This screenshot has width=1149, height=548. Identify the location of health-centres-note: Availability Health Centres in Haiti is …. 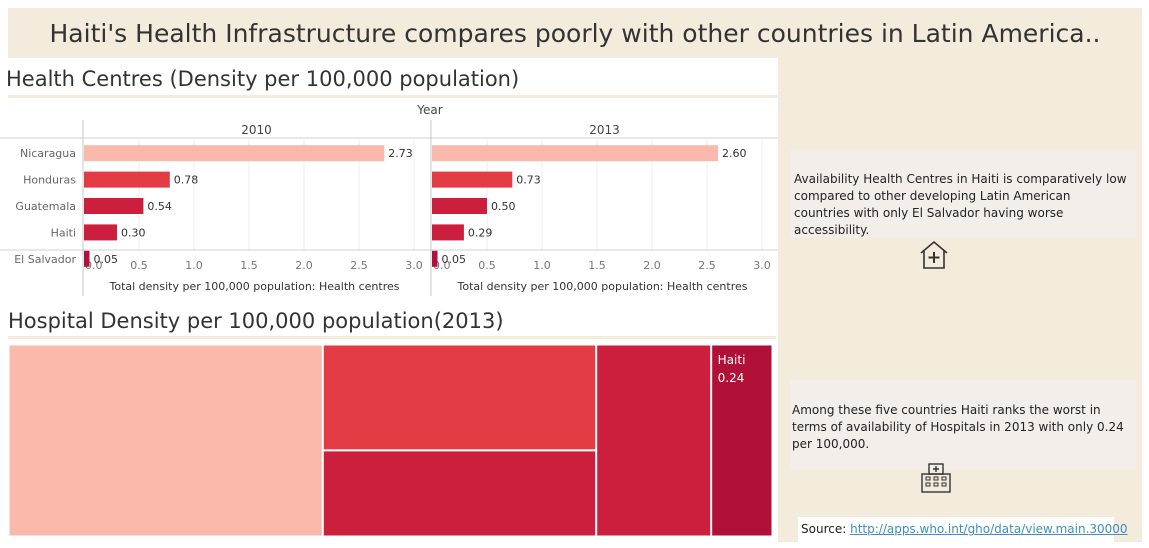
(960, 204).